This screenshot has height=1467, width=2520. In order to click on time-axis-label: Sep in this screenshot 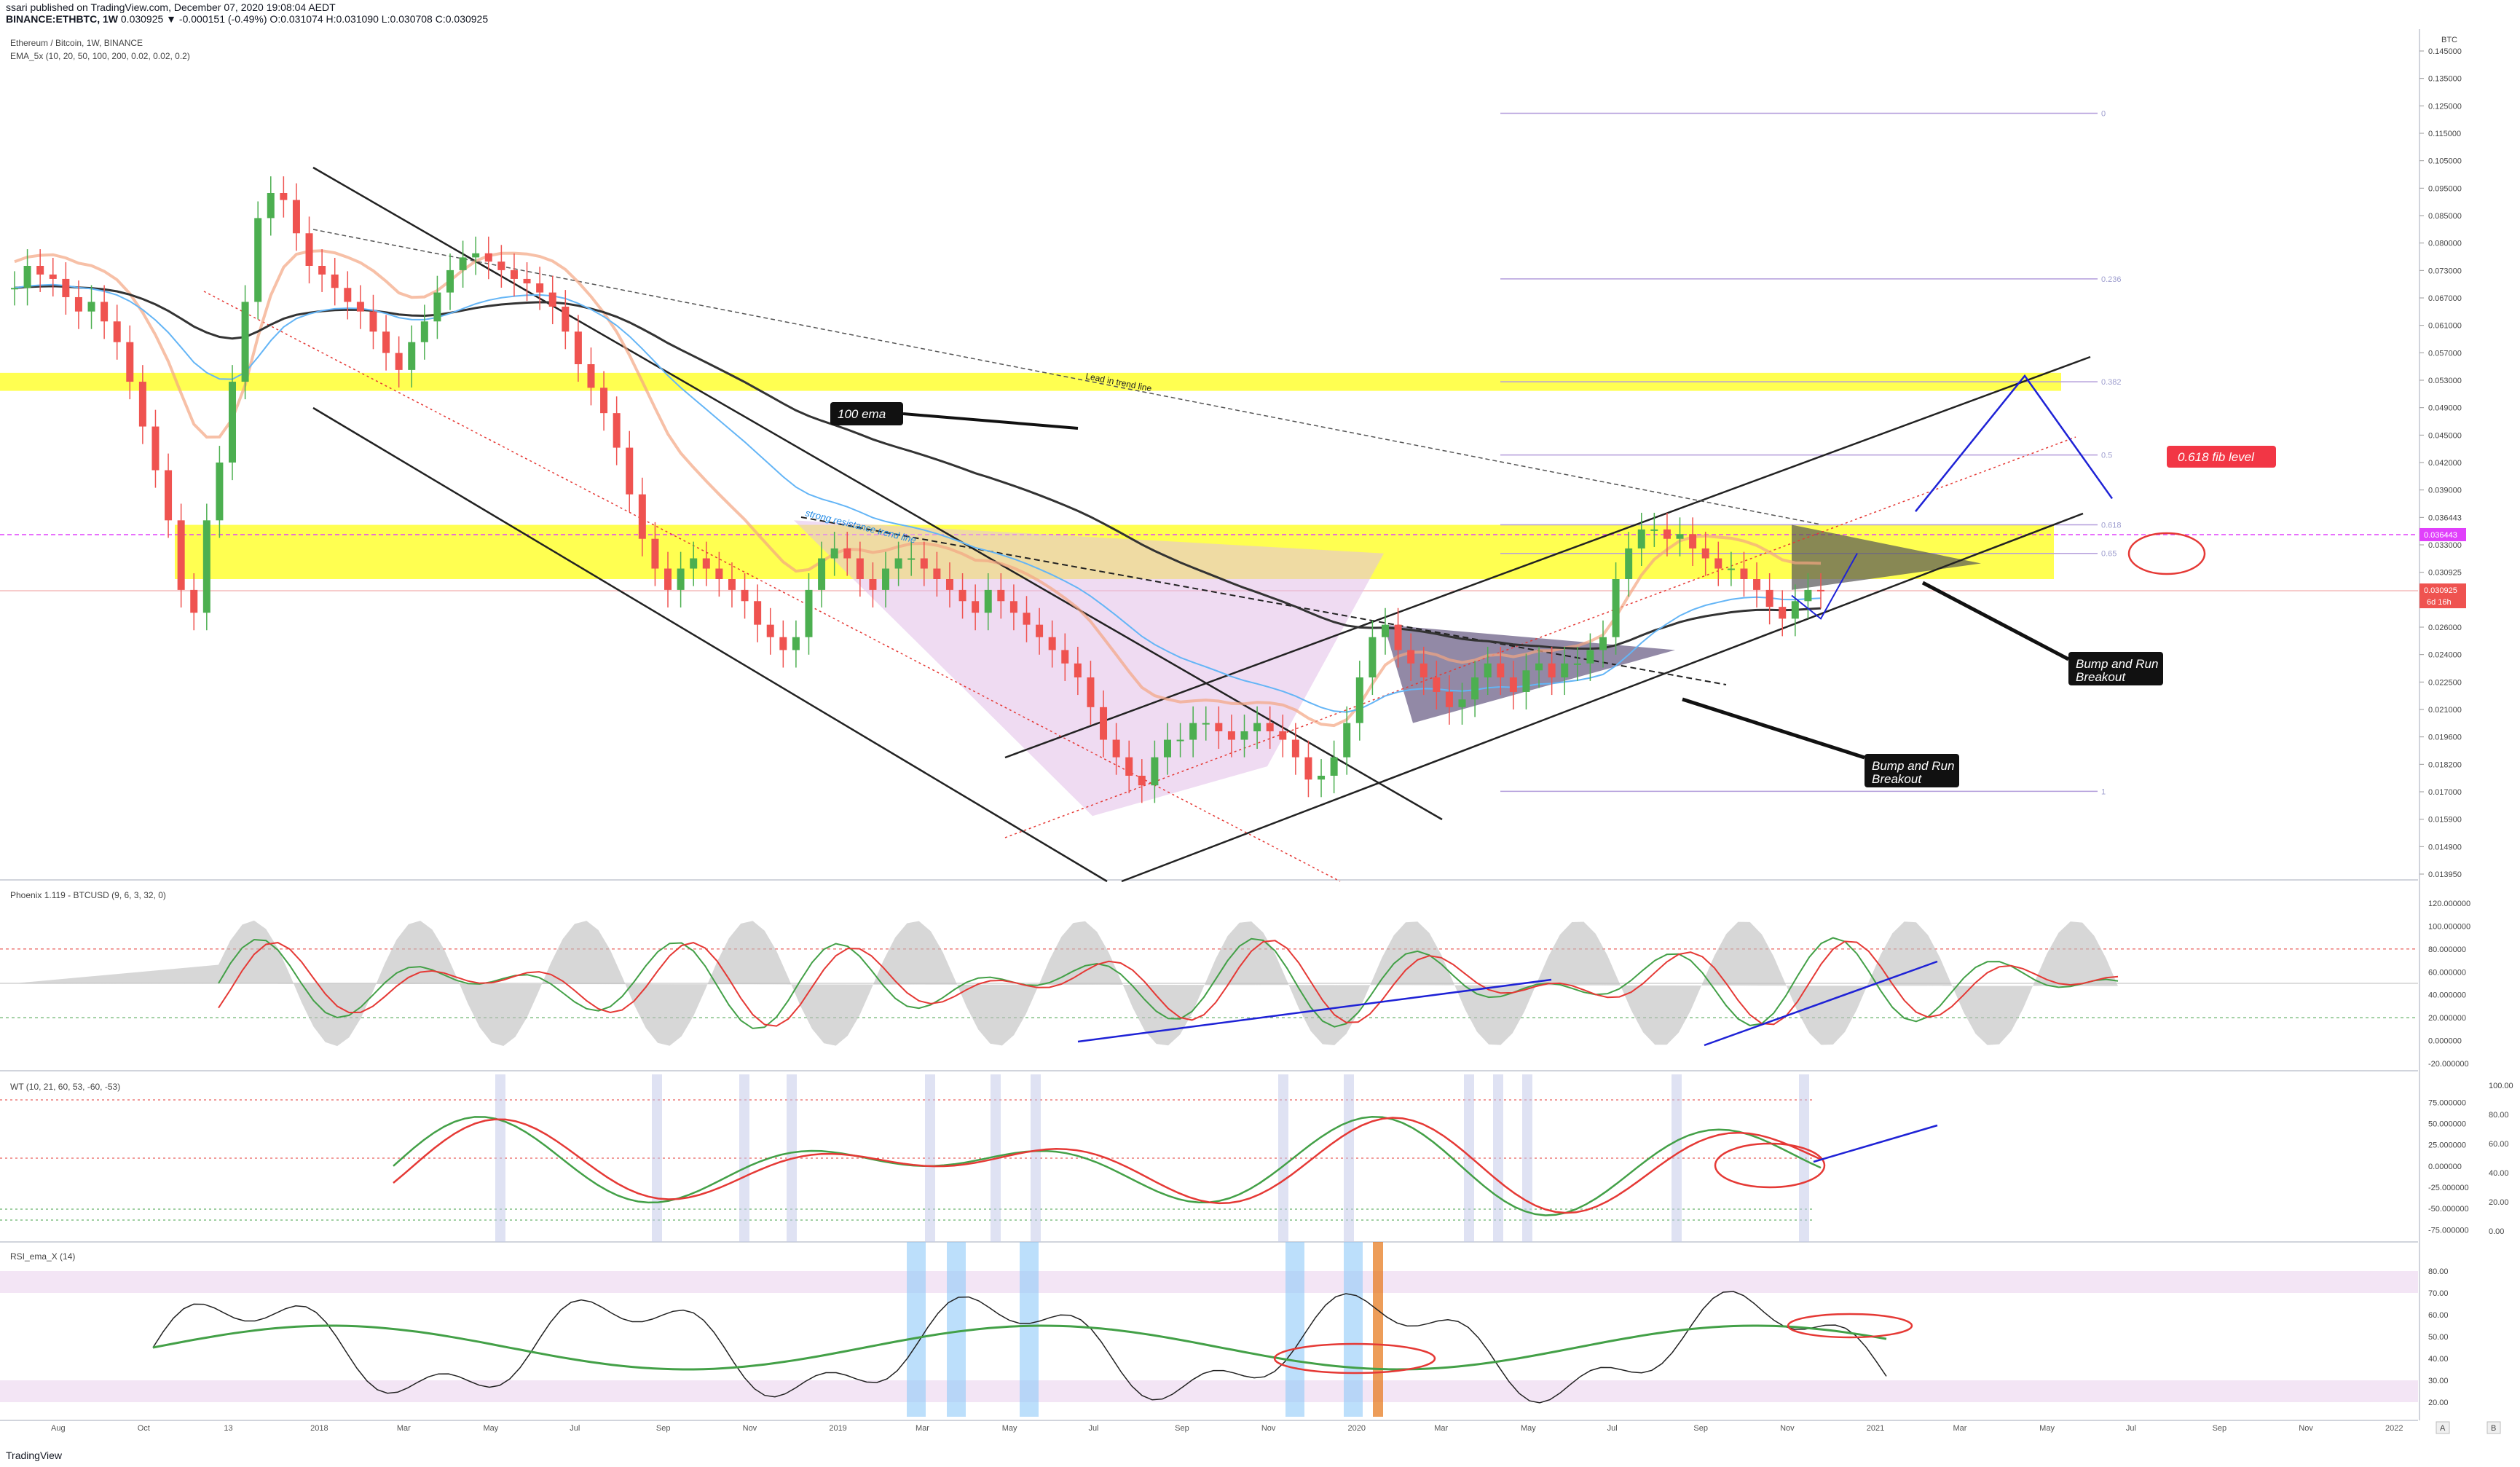, I will do `click(1700, 1428)`.